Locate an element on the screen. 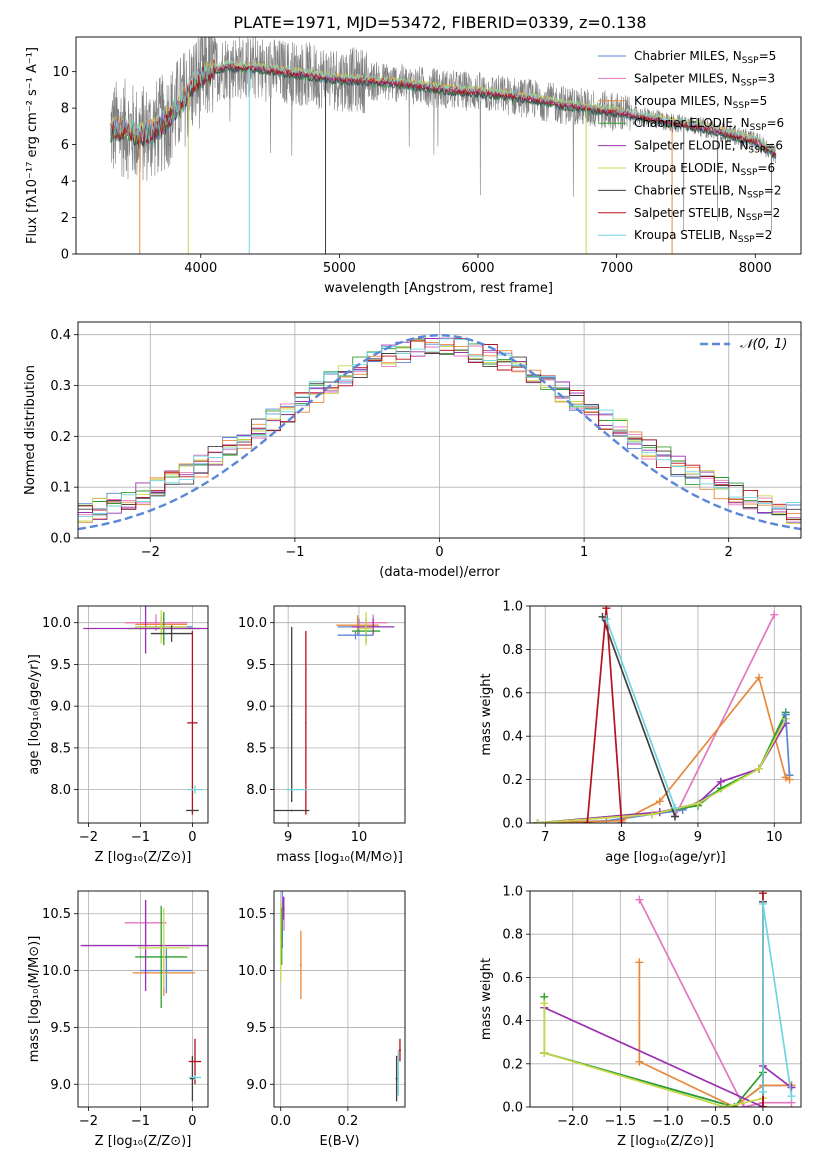  y-tick-label: 0.1 is located at coordinates (60, 488).